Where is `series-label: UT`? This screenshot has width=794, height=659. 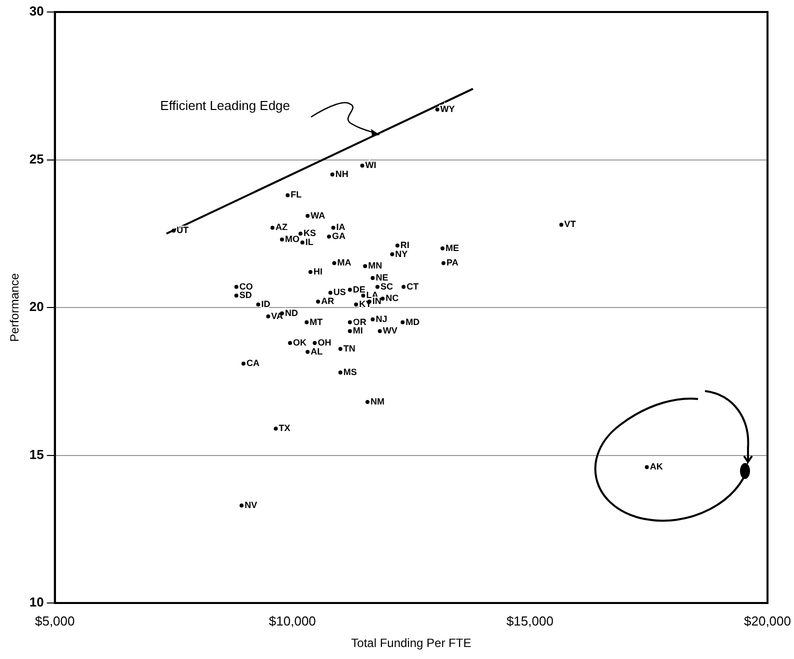 series-label: UT is located at coordinates (183, 230).